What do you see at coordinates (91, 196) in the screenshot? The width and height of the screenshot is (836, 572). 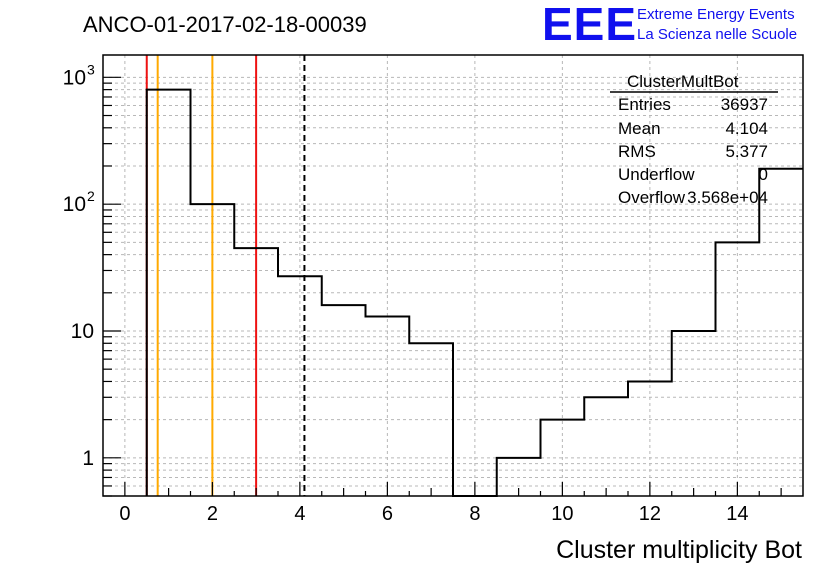 I see `y-tick-exponent: 2` at bounding box center [91, 196].